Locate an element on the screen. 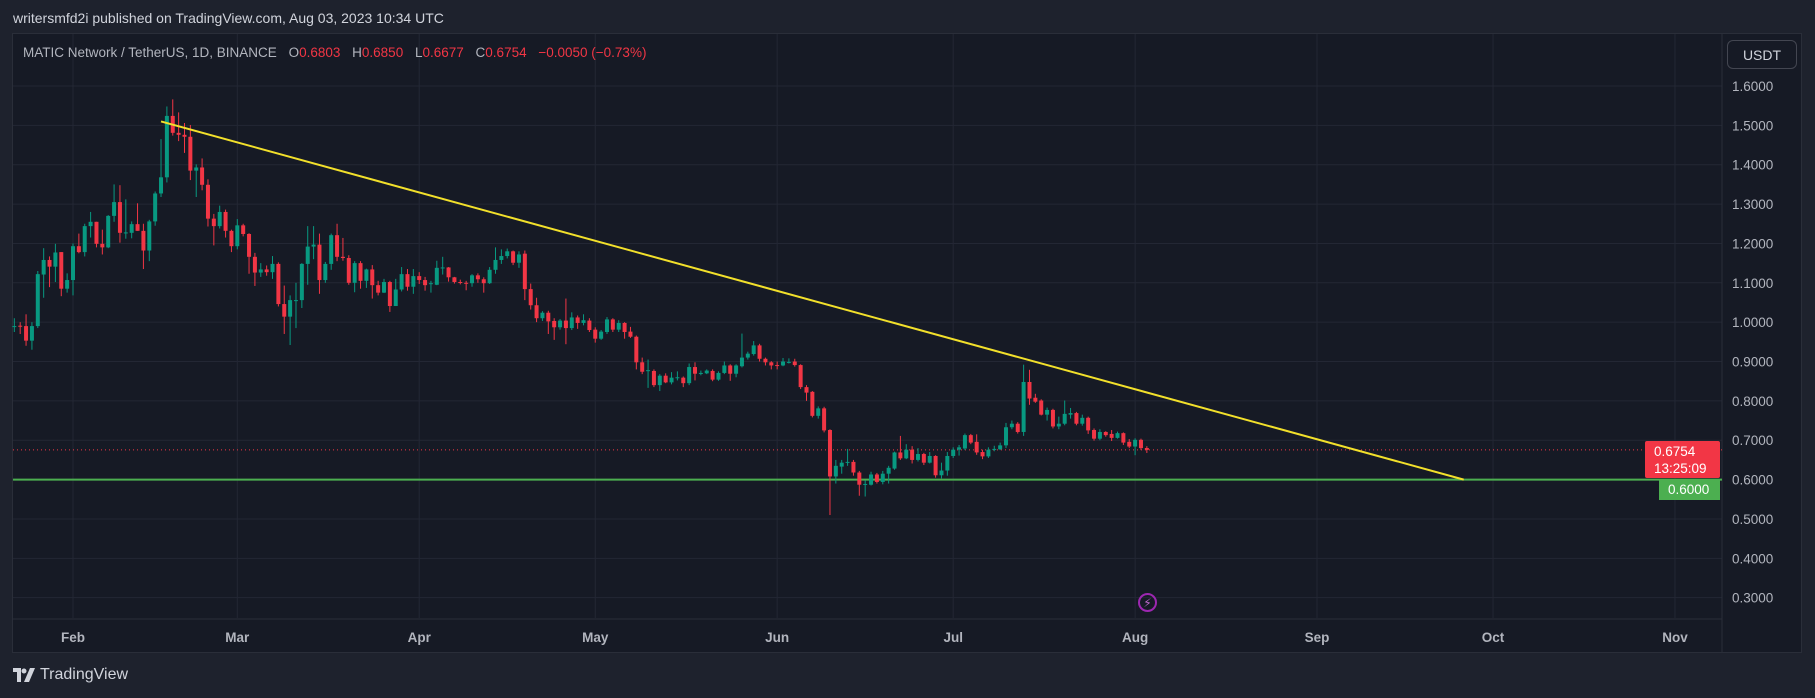 Image resolution: width=1815 pixels, height=698 pixels. low-label: L is located at coordinates (418, 52).